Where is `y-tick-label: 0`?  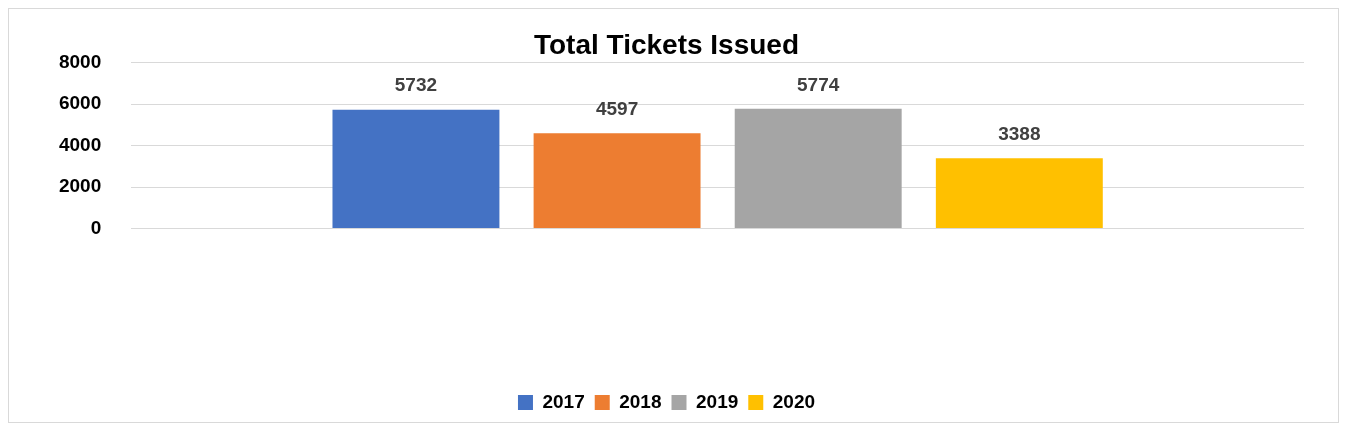
y-tick-label: 0 is located at coordinates (96, 227).